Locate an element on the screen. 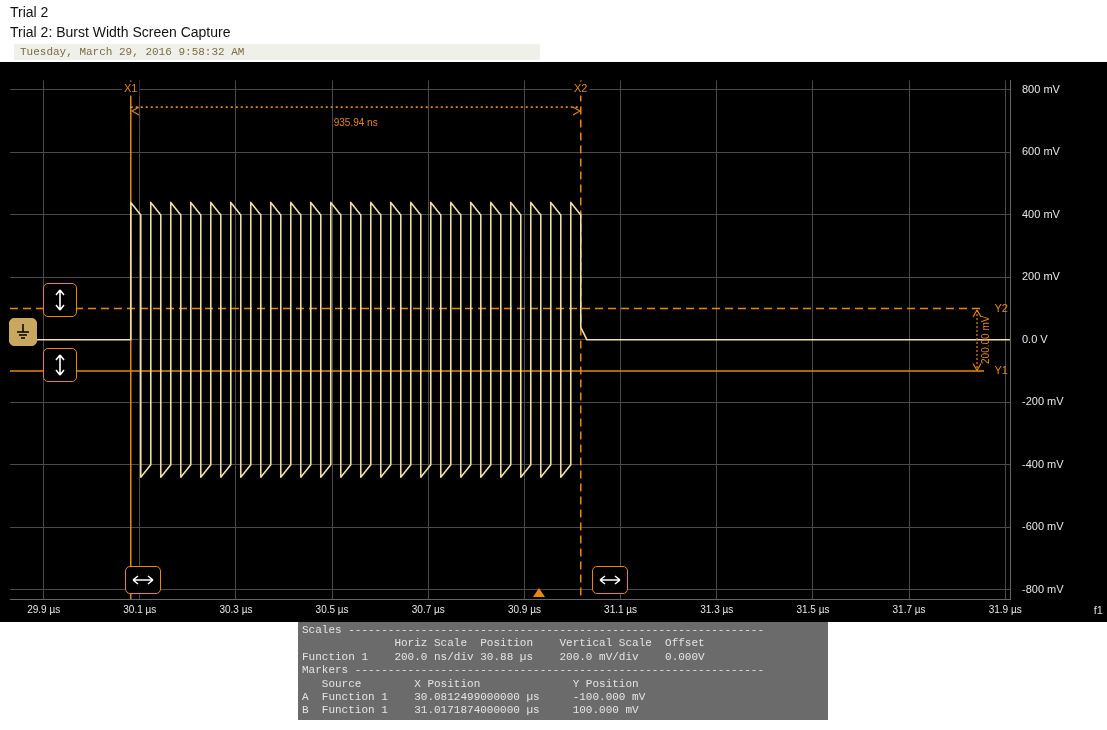  y-tick-label: 800 mV is located at coordinates (1041, 89).